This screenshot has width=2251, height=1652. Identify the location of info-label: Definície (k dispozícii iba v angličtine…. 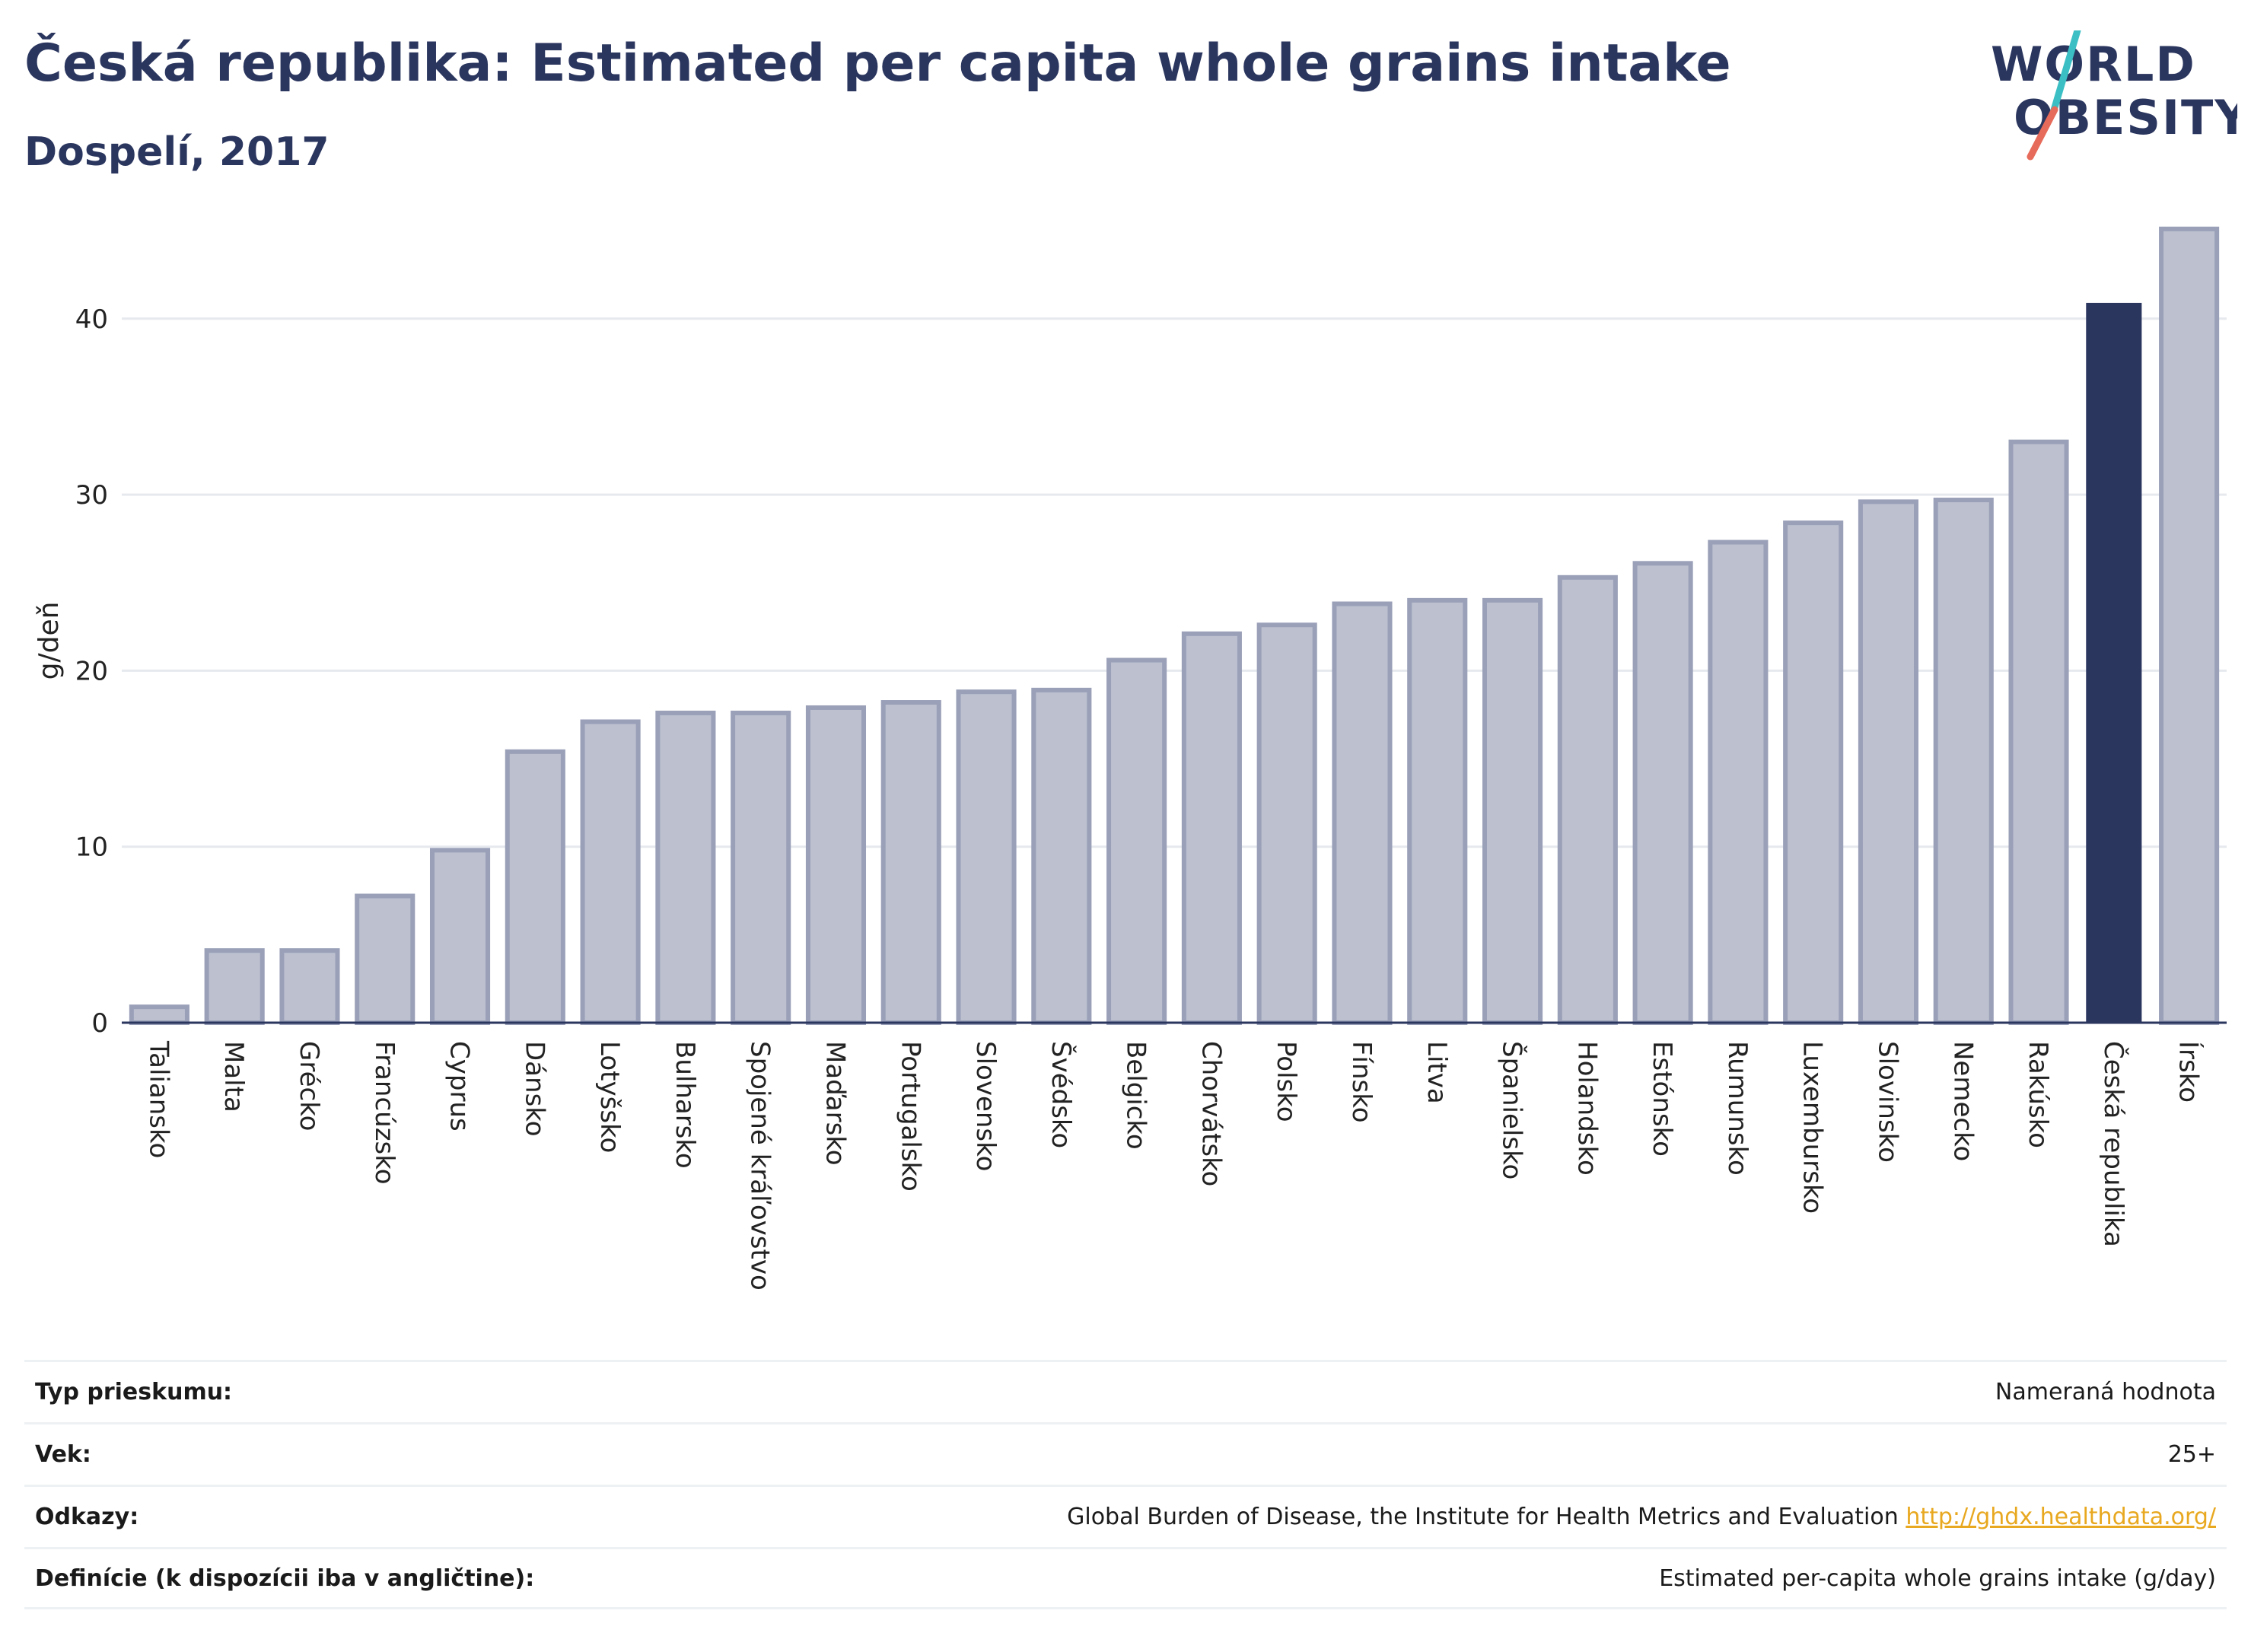
(285, 1578).